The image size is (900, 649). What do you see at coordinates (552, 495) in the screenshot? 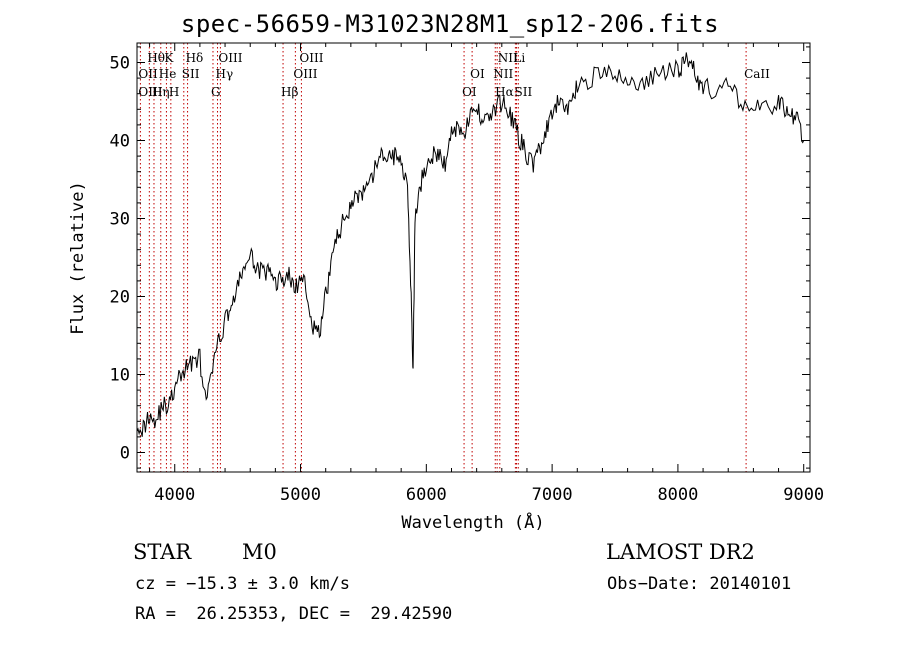
I see `x-tick-label: 7000` at bounding box center [552, 495].